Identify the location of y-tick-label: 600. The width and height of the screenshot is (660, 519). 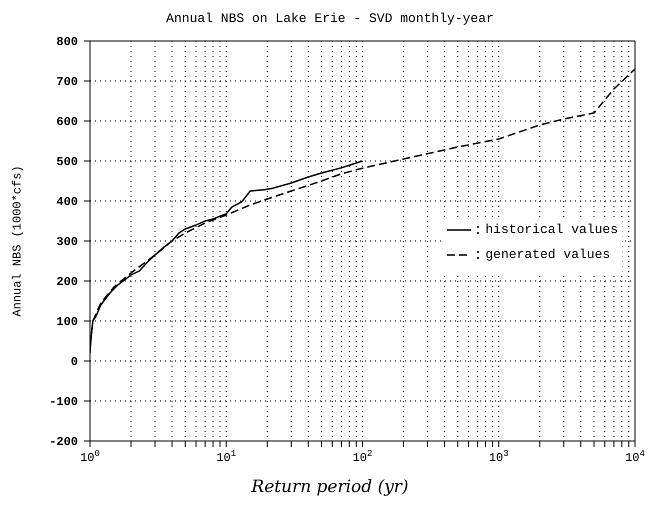
(67, 122).